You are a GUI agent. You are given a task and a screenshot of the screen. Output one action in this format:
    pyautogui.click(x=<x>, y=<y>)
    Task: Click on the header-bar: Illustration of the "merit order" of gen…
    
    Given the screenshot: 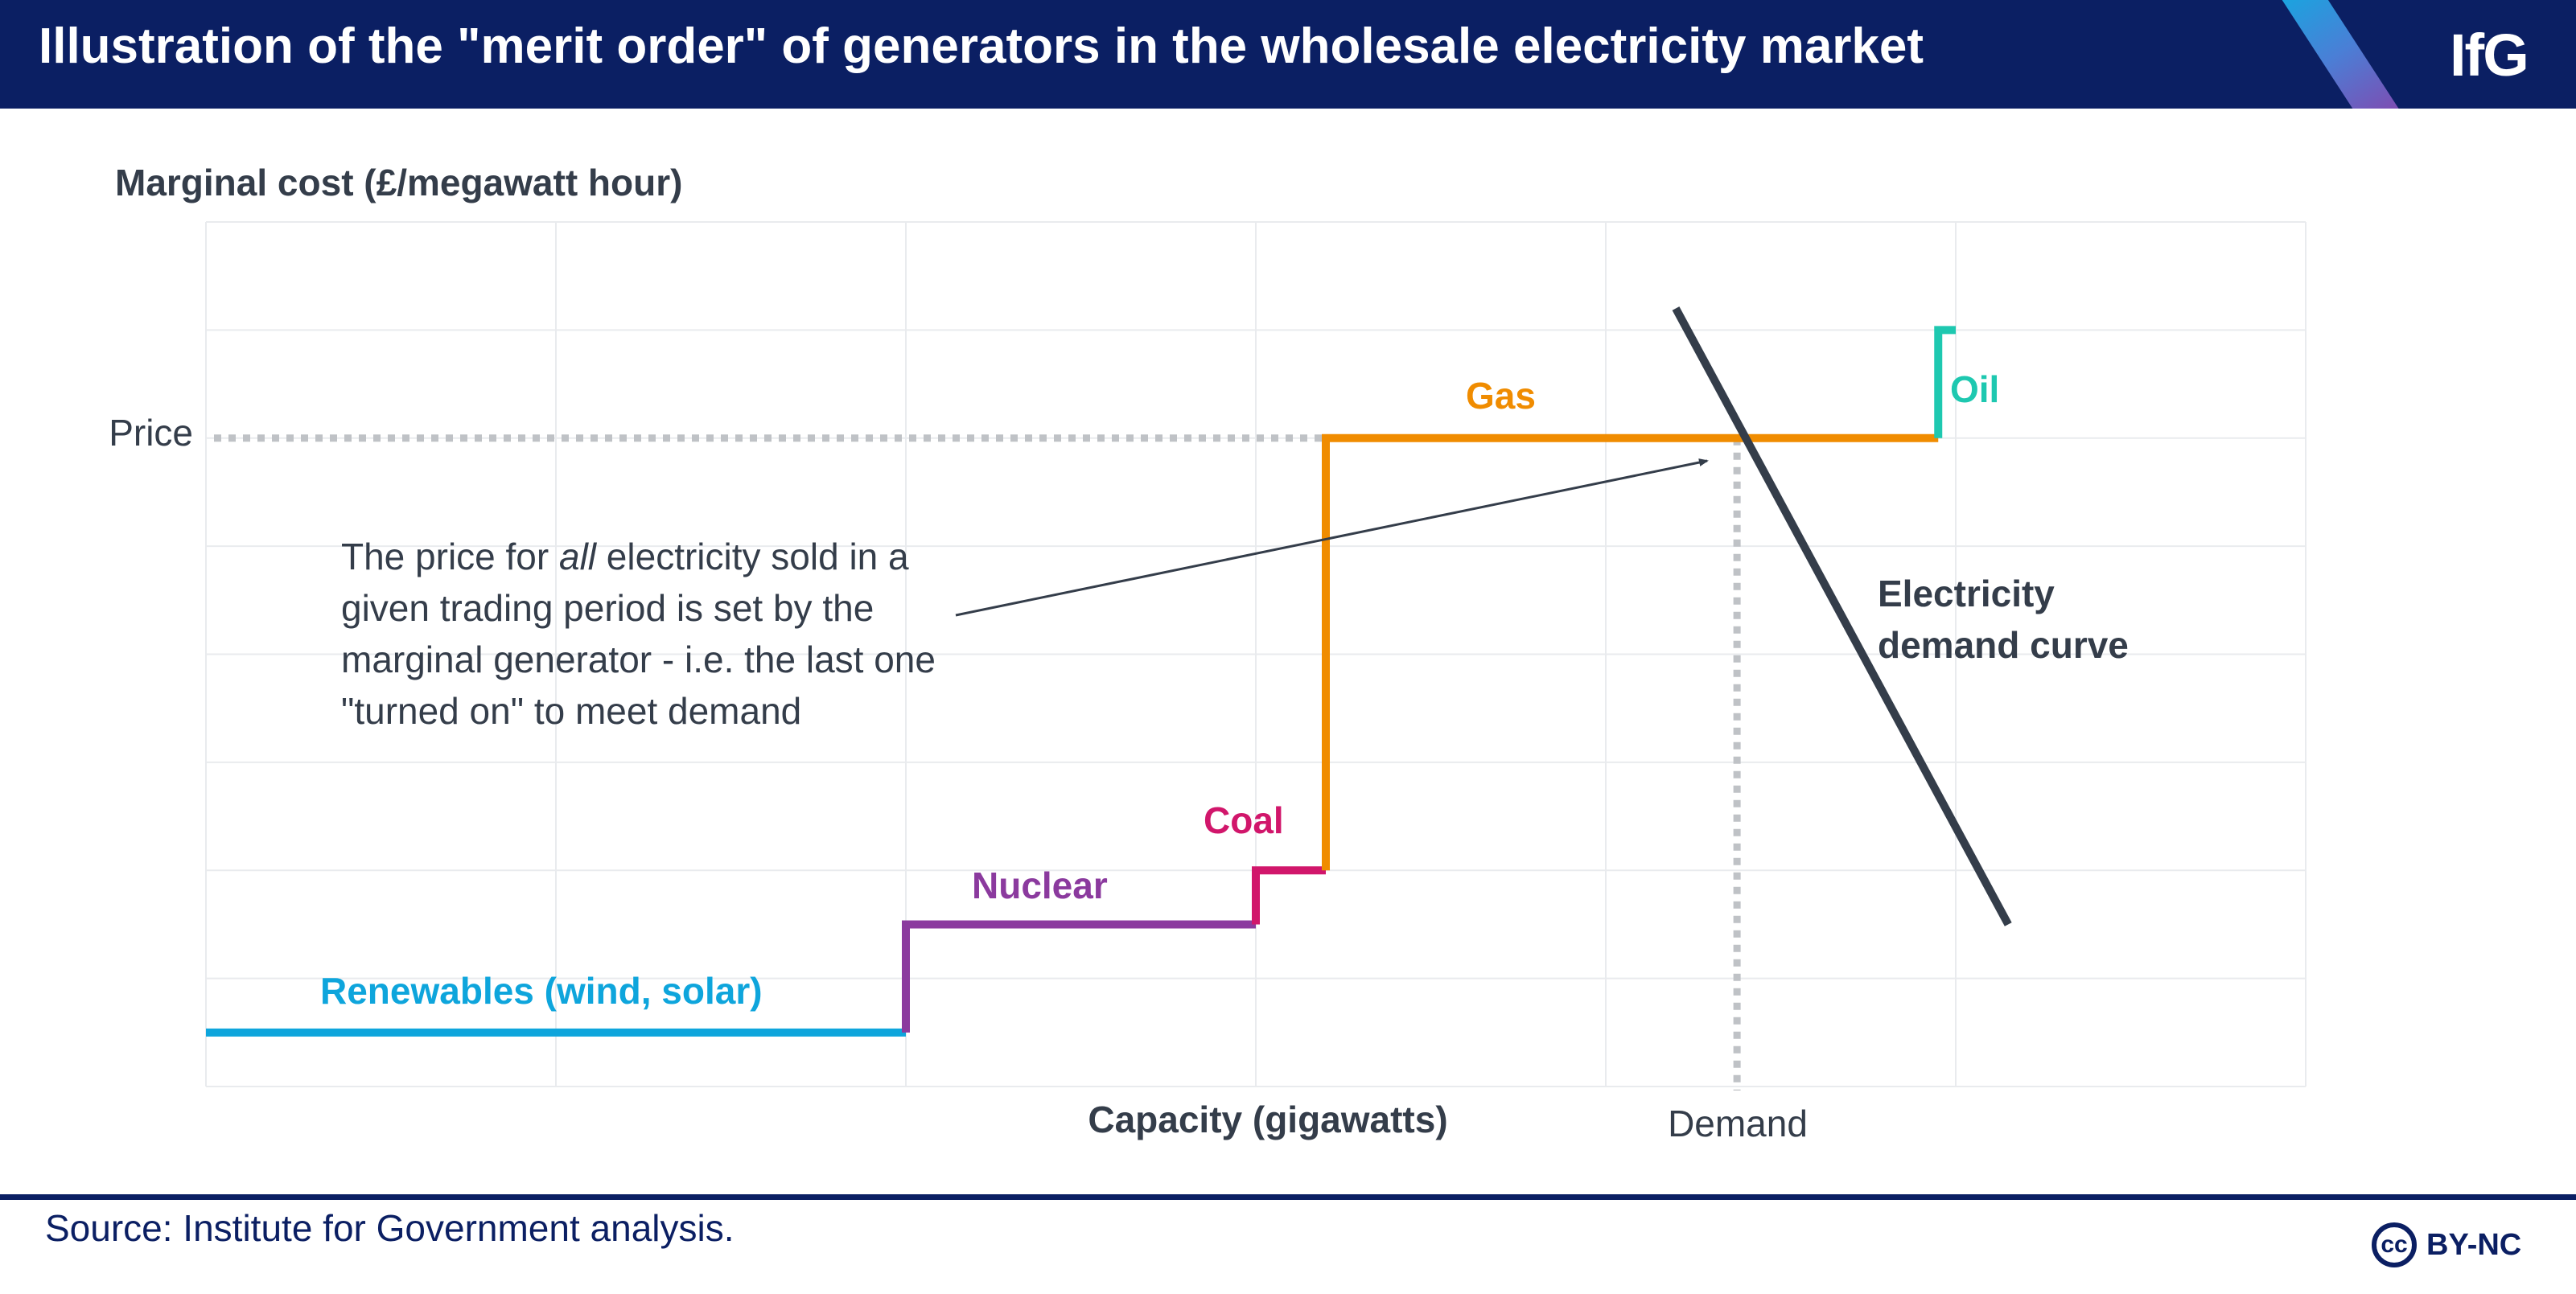 What is the action you would take?
    pyautogui.click(x=1288, y=54)
    